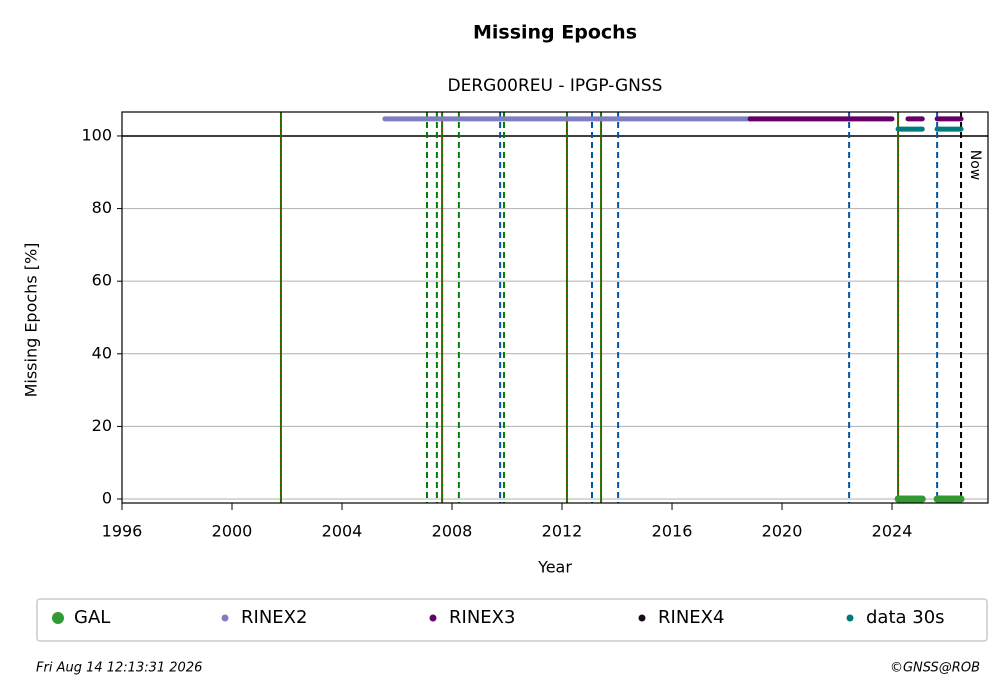  Describe the element at coordinates (107, 498) in the screenshot. I see `y-tick-label: 0` at that location.